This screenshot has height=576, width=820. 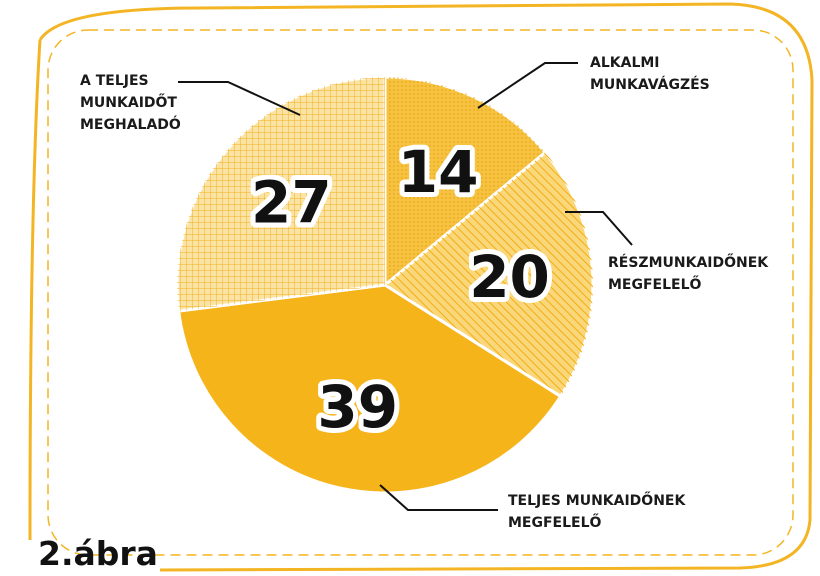 I want to click on category-label: TELJES MUNKAIDŐNEK MEGFELELŐ, so click(x=597, y=512).